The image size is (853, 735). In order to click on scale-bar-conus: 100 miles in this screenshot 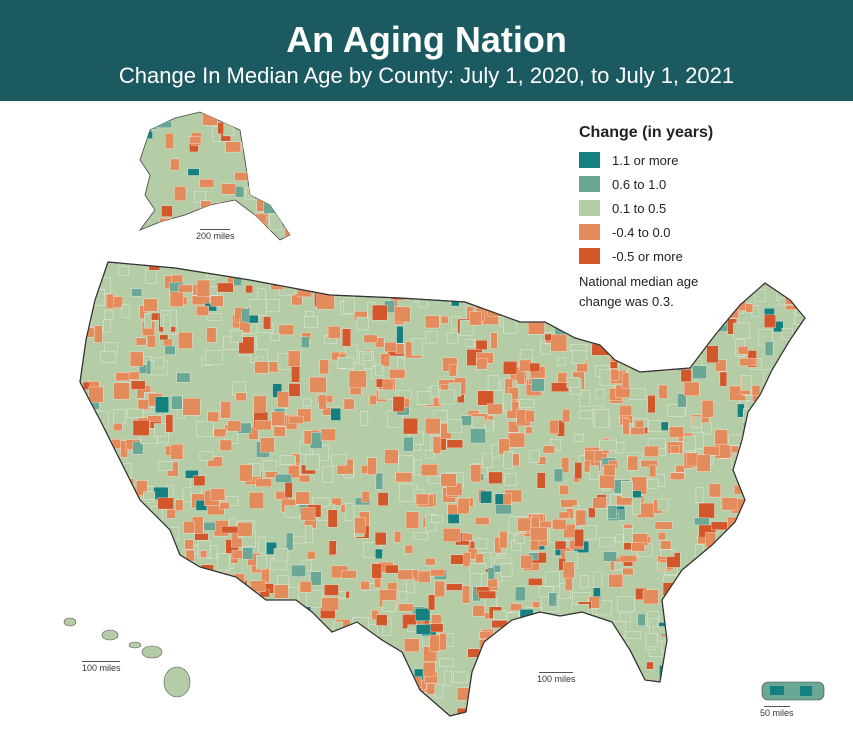, I will do `click(556, 678)`.